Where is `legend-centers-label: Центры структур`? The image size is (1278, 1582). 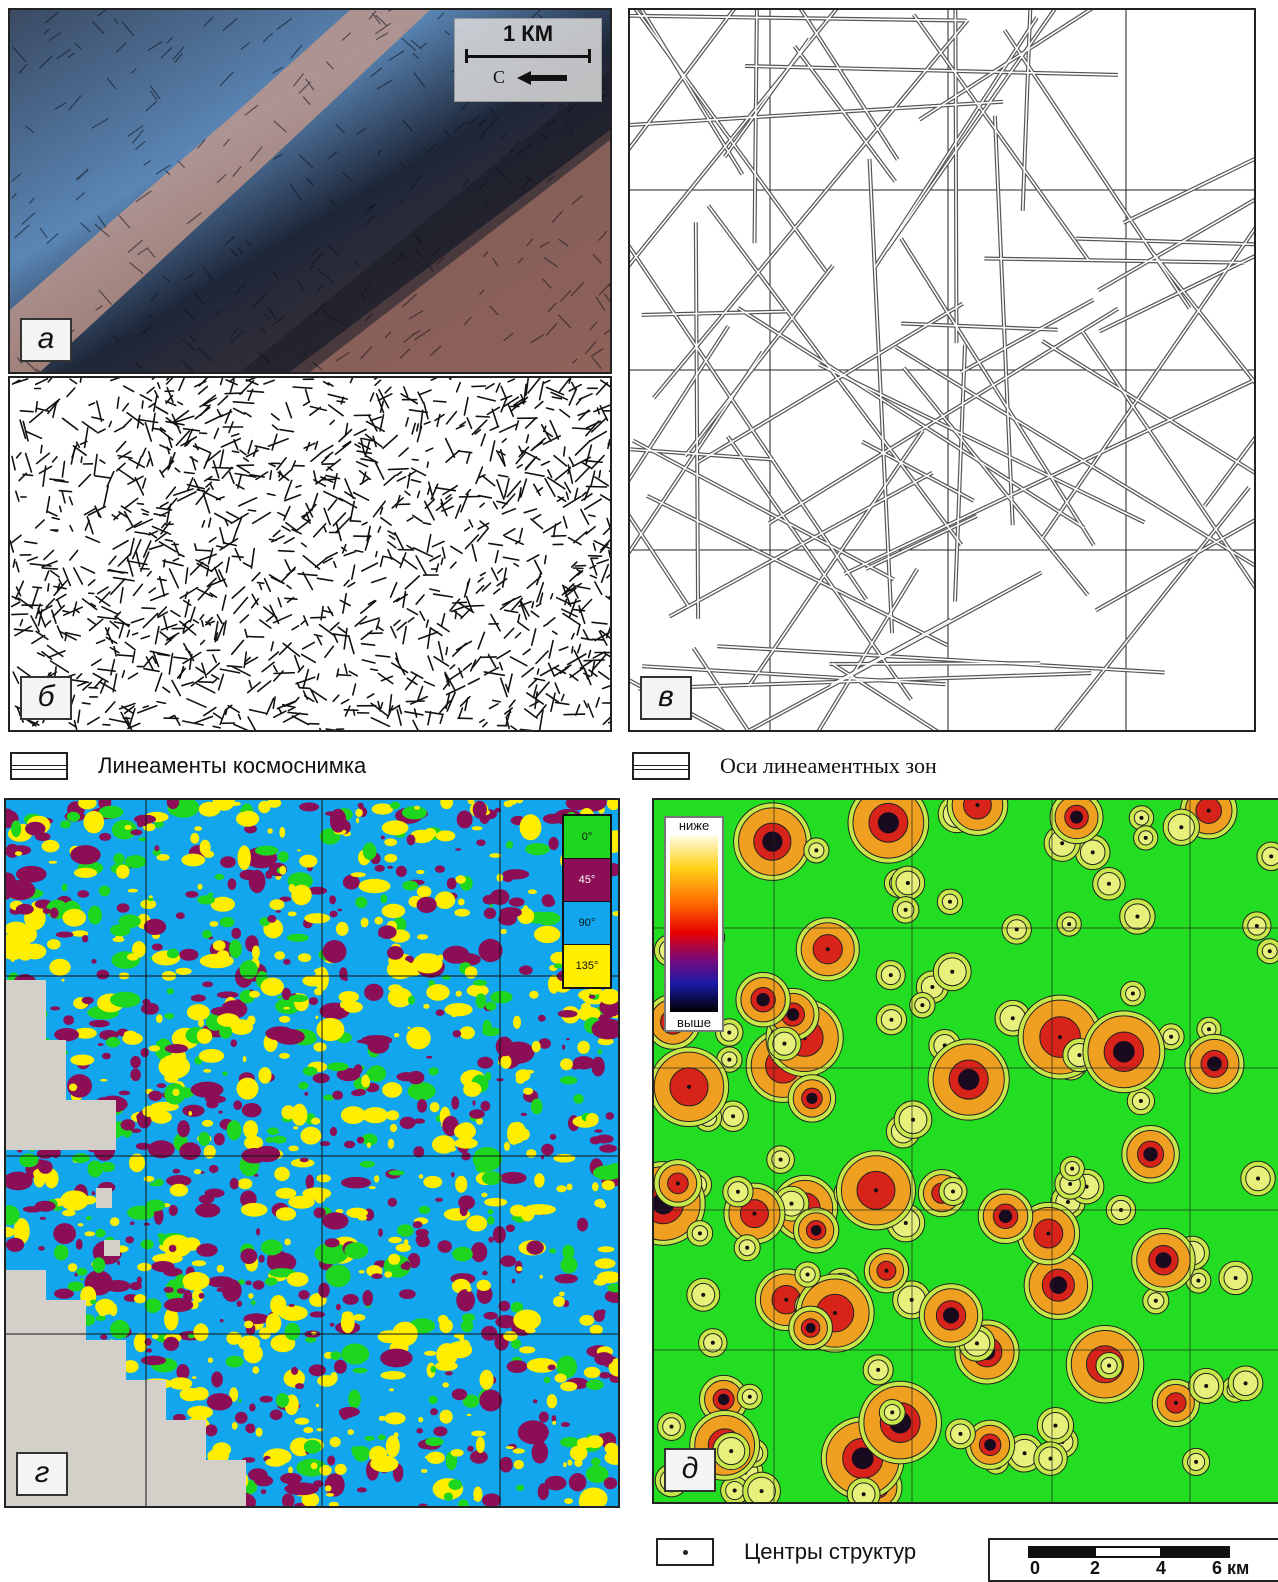 legend-centers-label: Центры структур is located at coordinates (830, 1551).